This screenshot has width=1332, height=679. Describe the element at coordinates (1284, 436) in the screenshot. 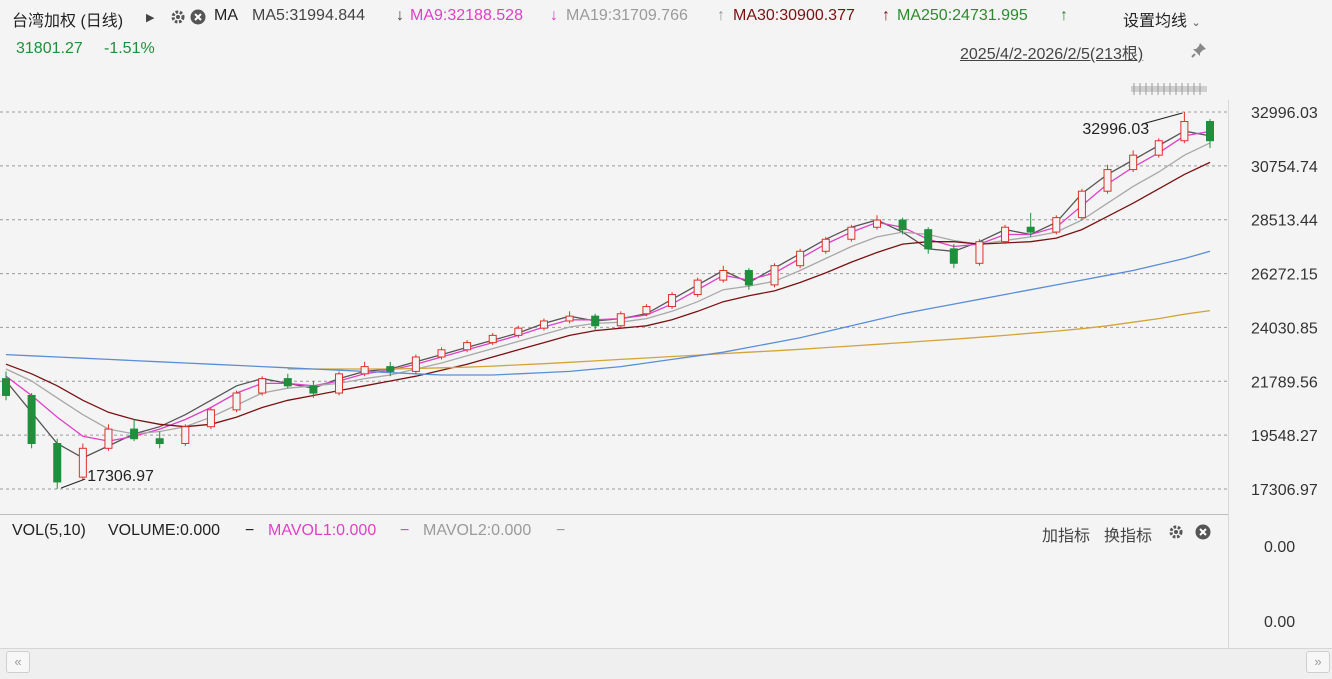

I see `y-tick-label: 19548.27` at that location.